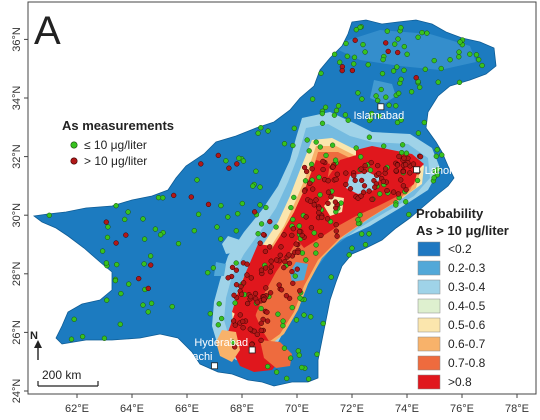 The width and height of the screenshot is (540, 420). Describe the element at coordinates (17, 391) in the screenshot. I see `lat-tick-label: 24°N` at that location.